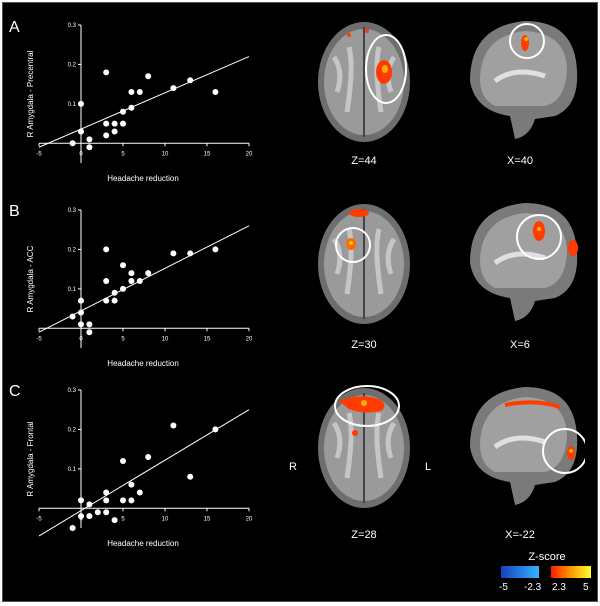 The image size is (600, 606). What do you see at coordinates (520, 345) in the screenshot?
I see `slice-label-b-sagittal: X=6` at bounding box center [520, 345].